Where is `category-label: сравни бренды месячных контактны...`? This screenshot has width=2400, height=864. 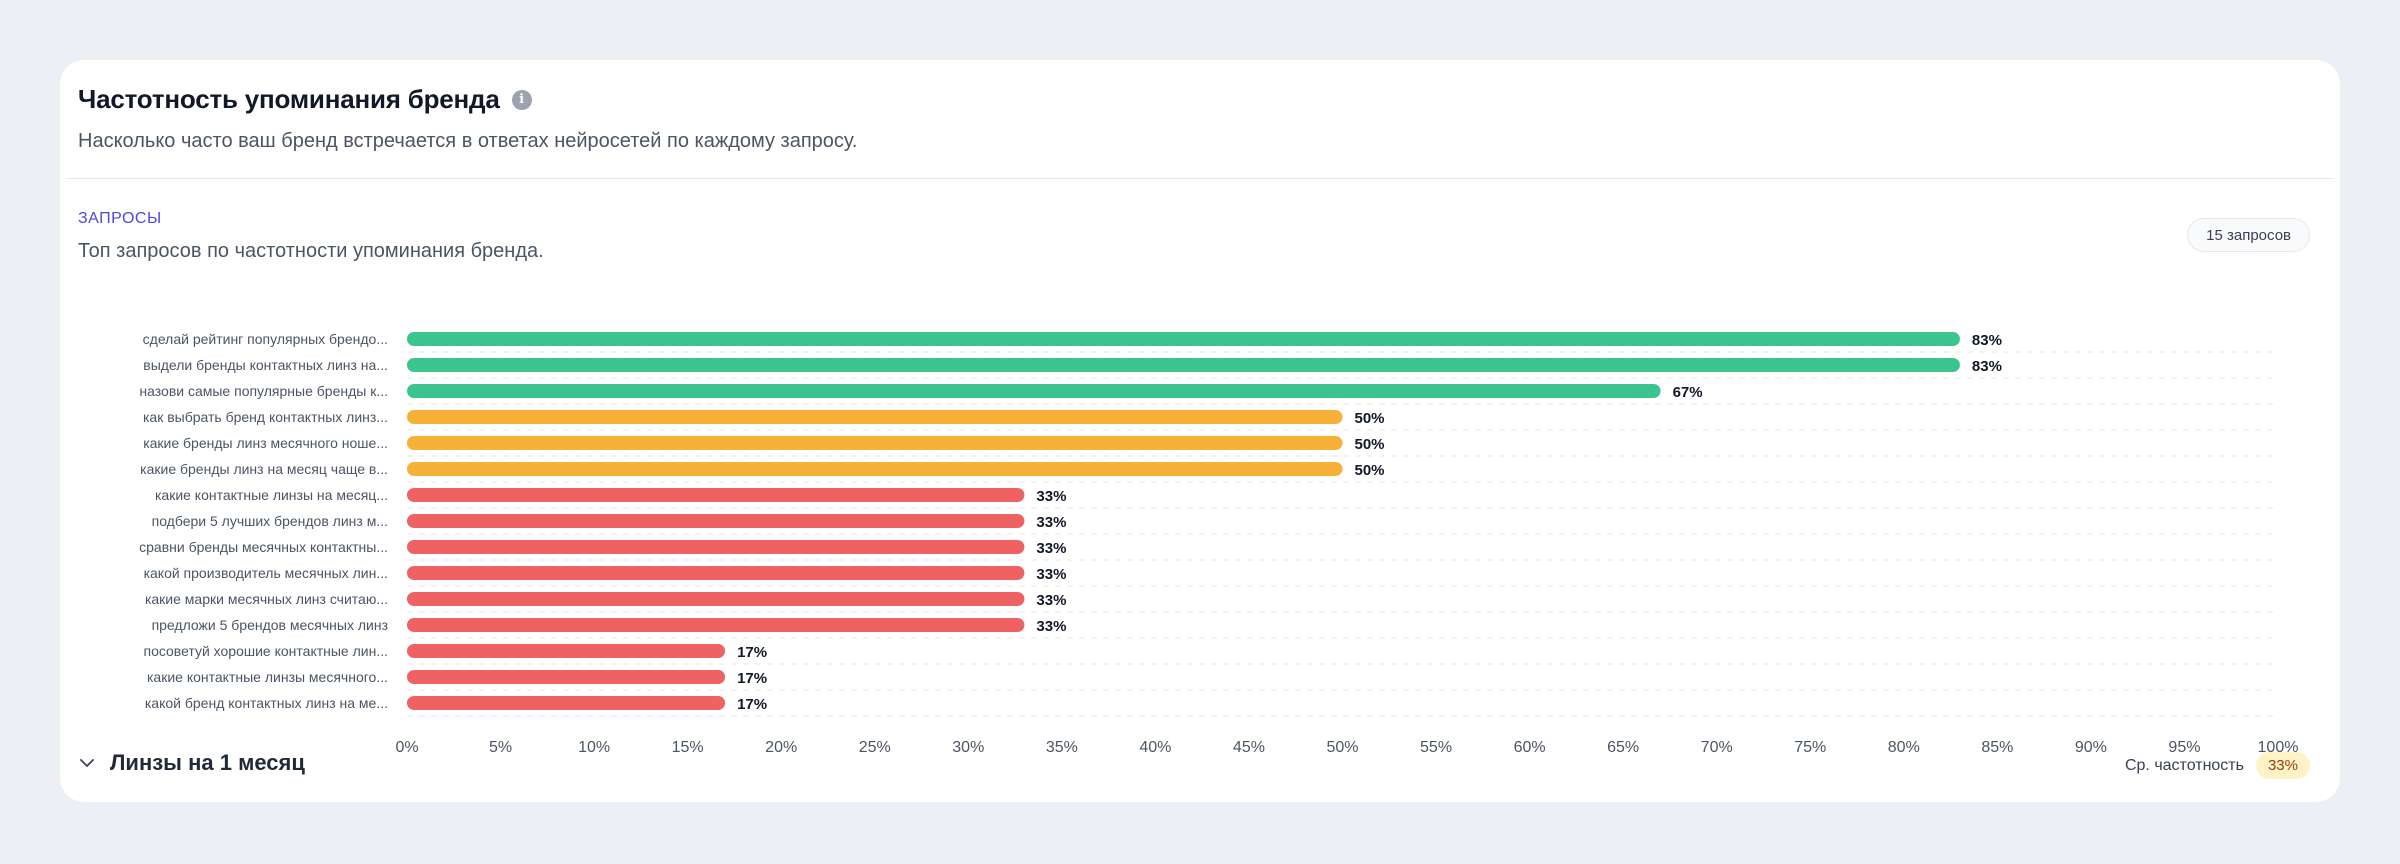
category-label: сравни бренды месячных контактны... is located at coordinates (263, 547).